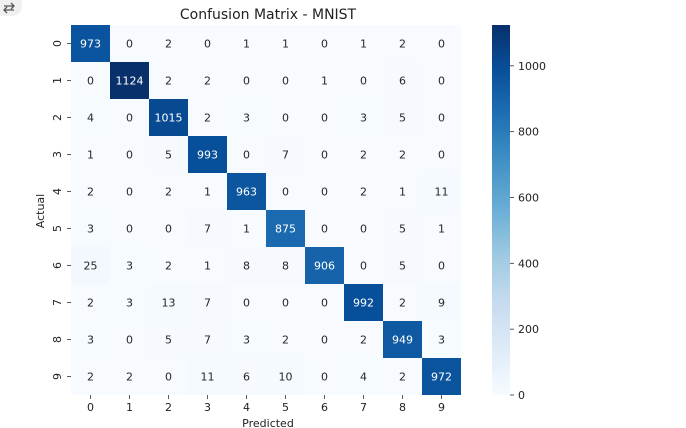  Describe the element at coordinates (528, 263) in the screenshot. I see `colorbar-tick-label: 400` at that location.